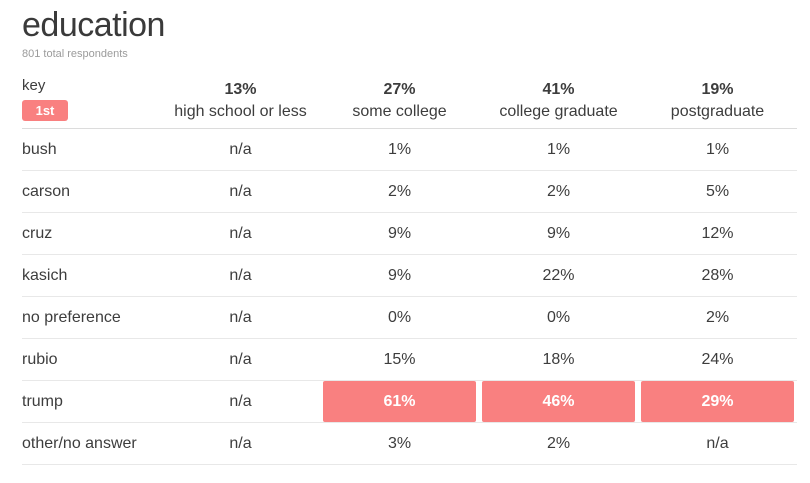 Image resolution: width=810 pixels, height=483 pixels. I want to click on table-row-kasich: kasich n/a 9% 22% 28%, so click(409, 276).